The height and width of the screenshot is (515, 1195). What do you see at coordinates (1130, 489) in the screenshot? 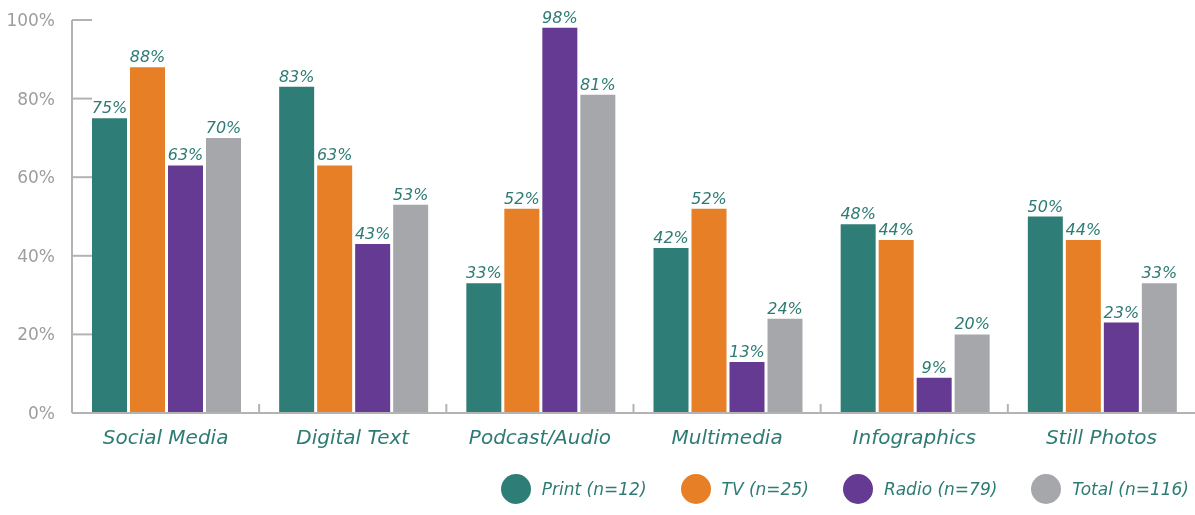
I see `legend-label: Total (n=116)` at bounding box center [1130, 489].